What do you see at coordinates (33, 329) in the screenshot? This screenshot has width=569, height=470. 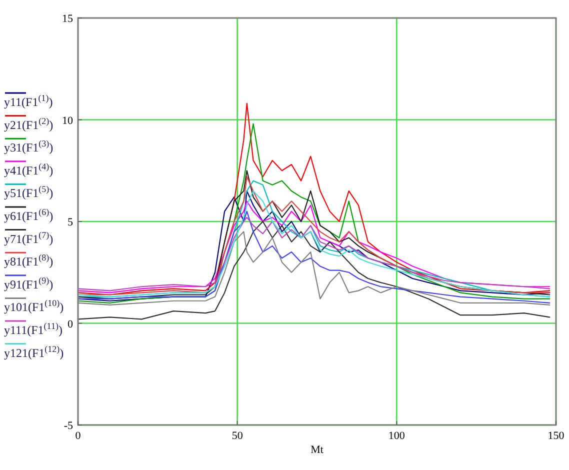 I see `legend-label: y111(F1$^{(11)}$)` at bounding box center [33, 329].